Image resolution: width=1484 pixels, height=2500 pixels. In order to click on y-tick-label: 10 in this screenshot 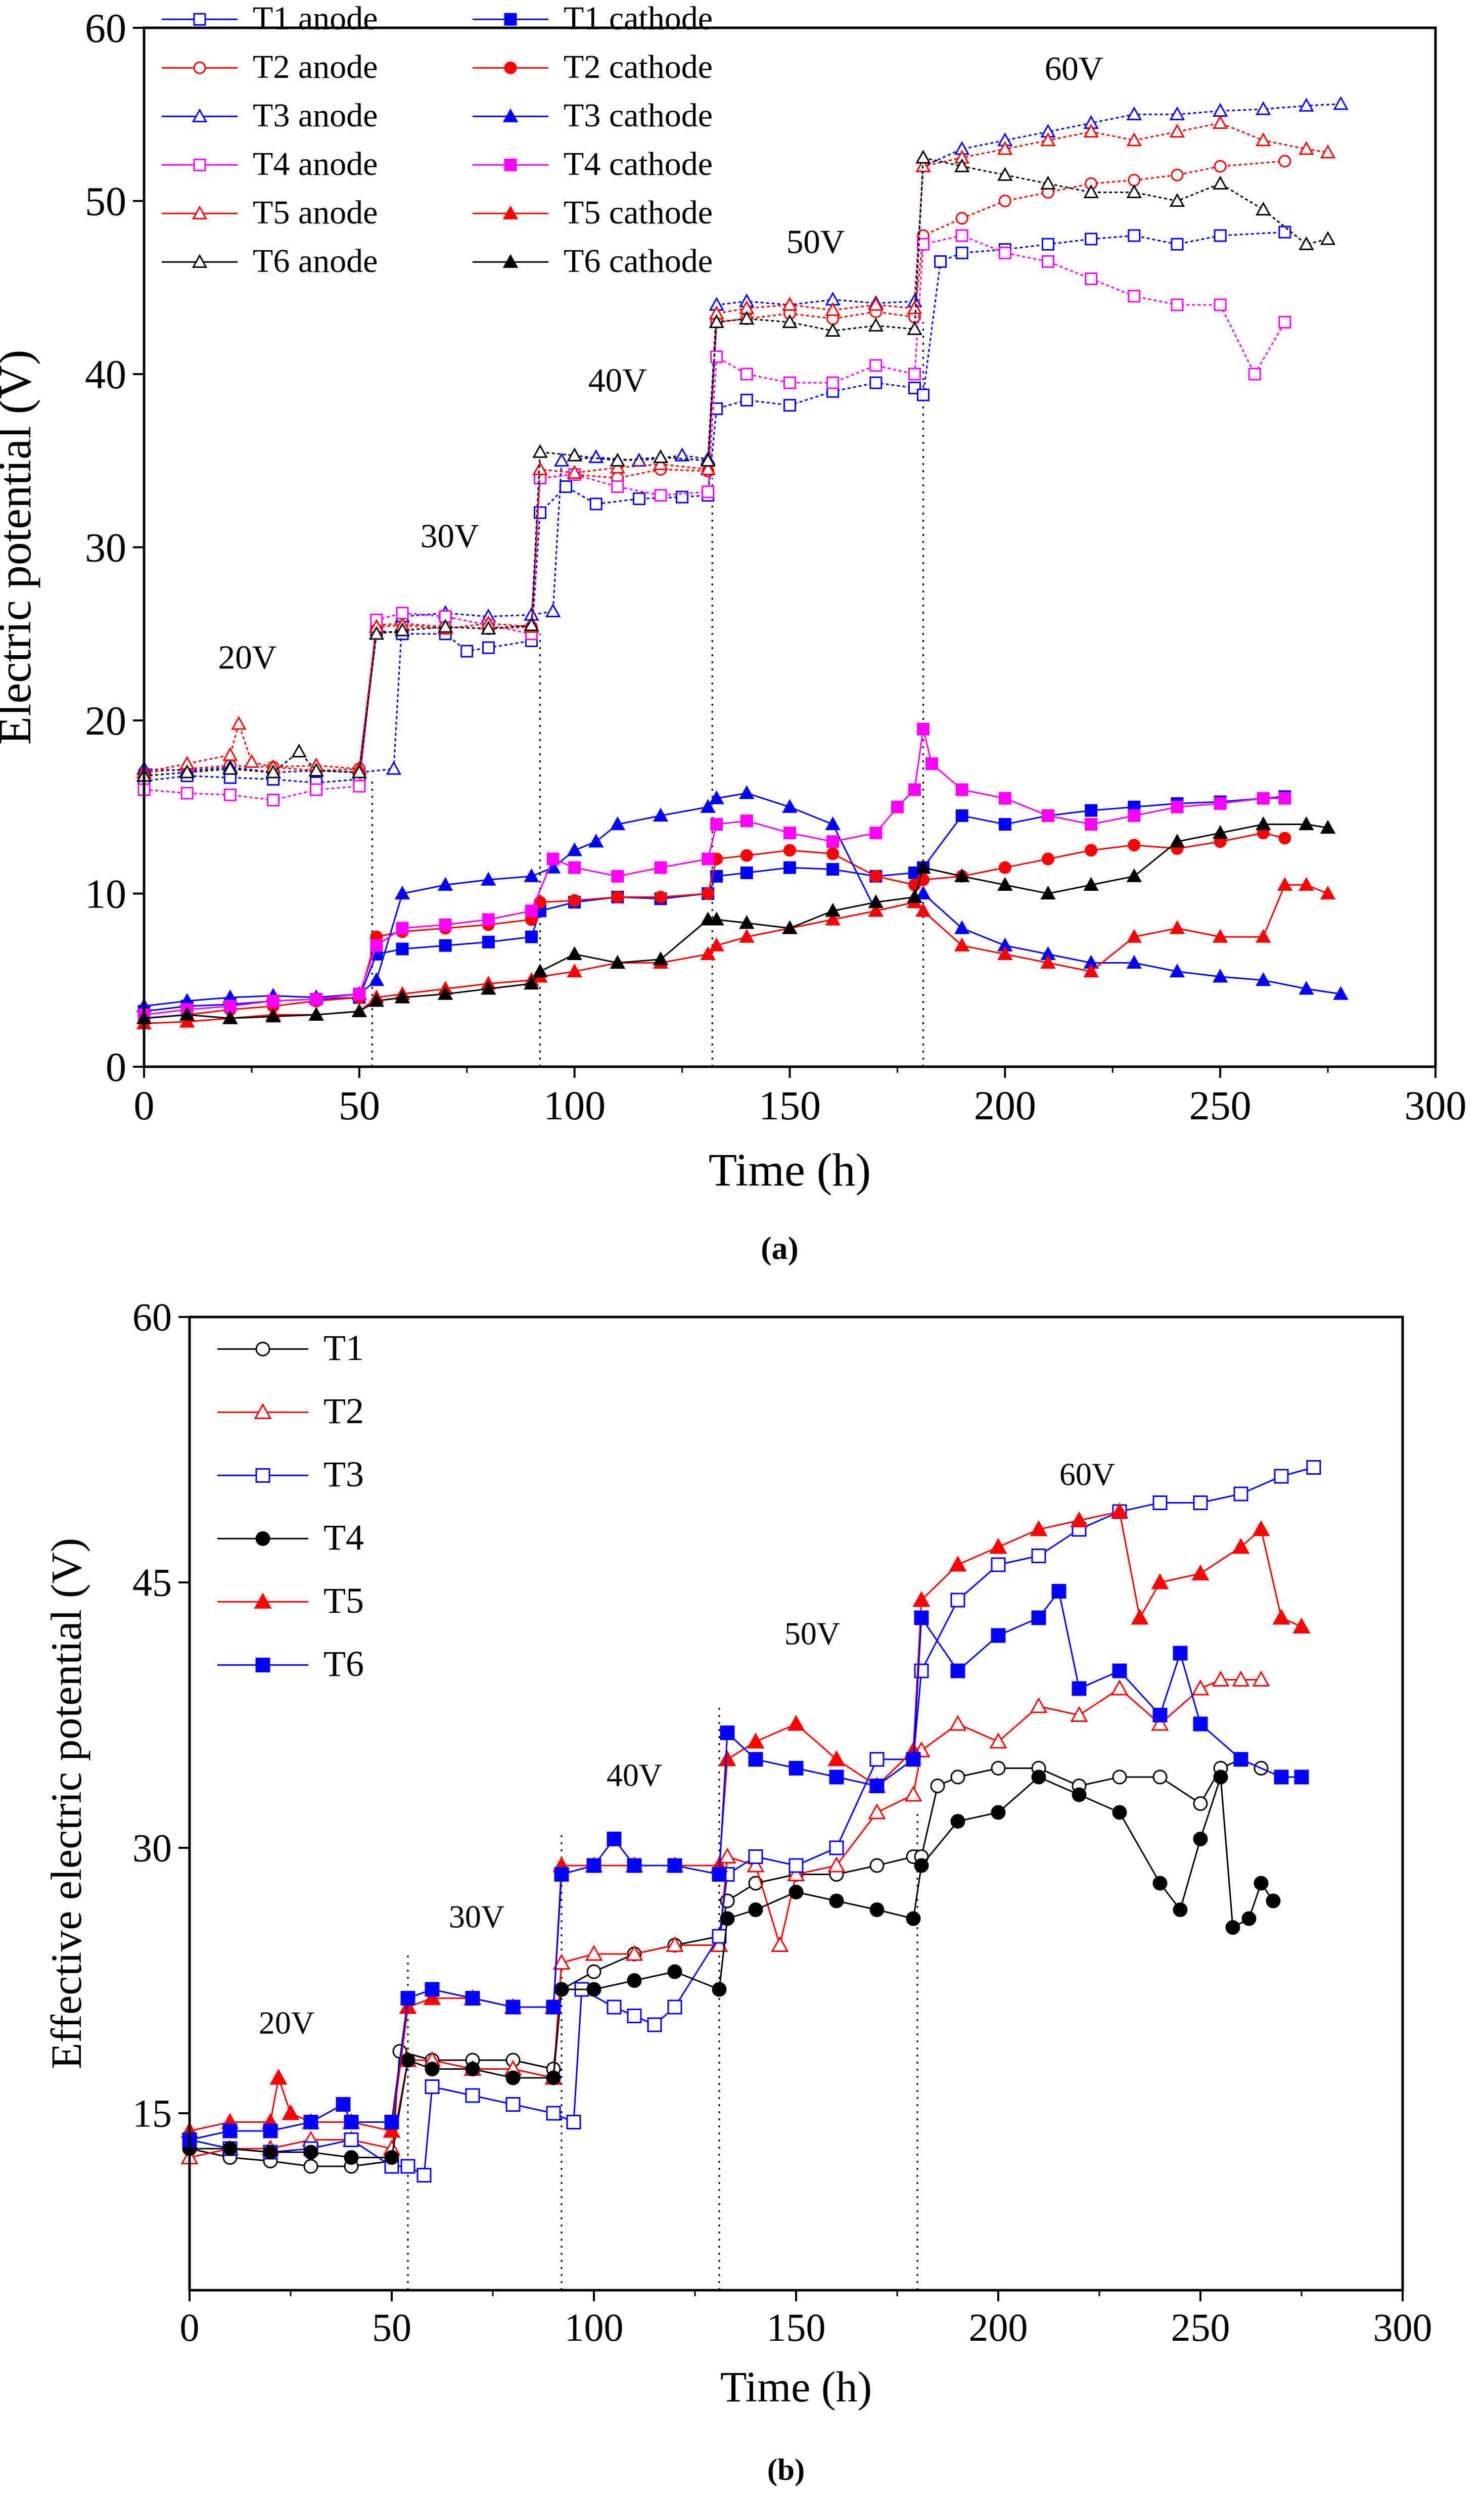, I will do `click(105, 894)`.